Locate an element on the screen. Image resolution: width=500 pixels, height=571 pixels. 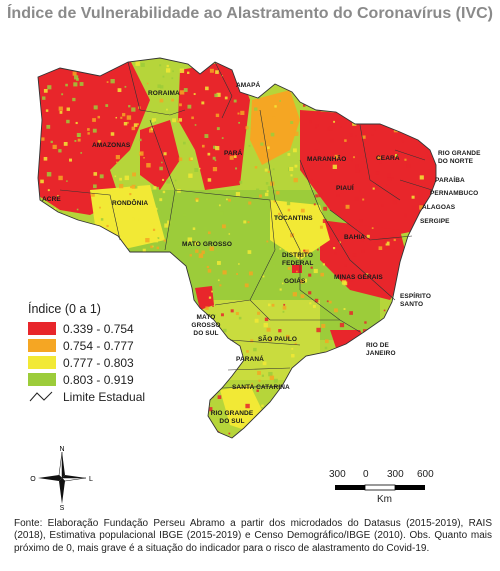
label-pernambuco: PERNAMBUCO is located at coordinates (454, 193).